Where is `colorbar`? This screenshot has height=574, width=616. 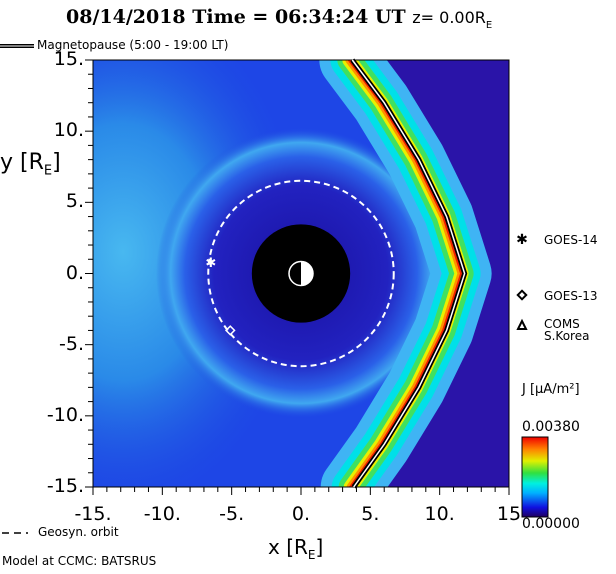 colorbar is located at coordinates (535, 477).